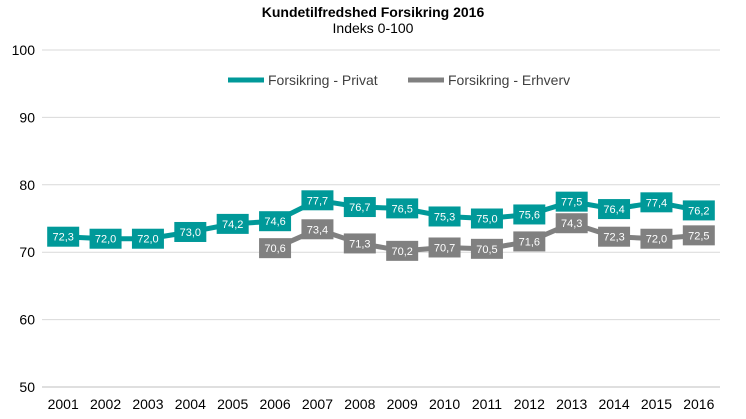 This screenshot has height=419, width=746. What do you see at coordinates (529, 404) in the screenshot?
I see `x-tick-label: 2012` at bounding box center [529, 404].